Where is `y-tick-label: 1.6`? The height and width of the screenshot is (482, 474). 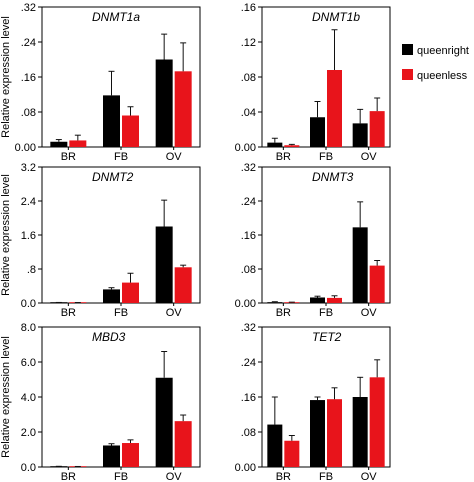 y-tick-label: 1.6 is located at coordinates (28, 236).